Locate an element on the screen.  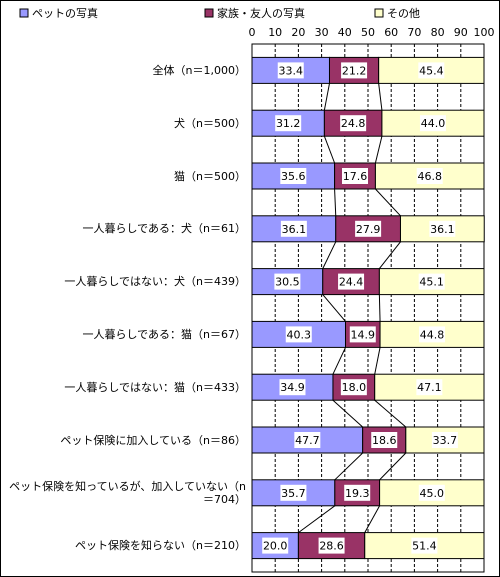
value-label: 17.6 is located at coordinates (355, 176).